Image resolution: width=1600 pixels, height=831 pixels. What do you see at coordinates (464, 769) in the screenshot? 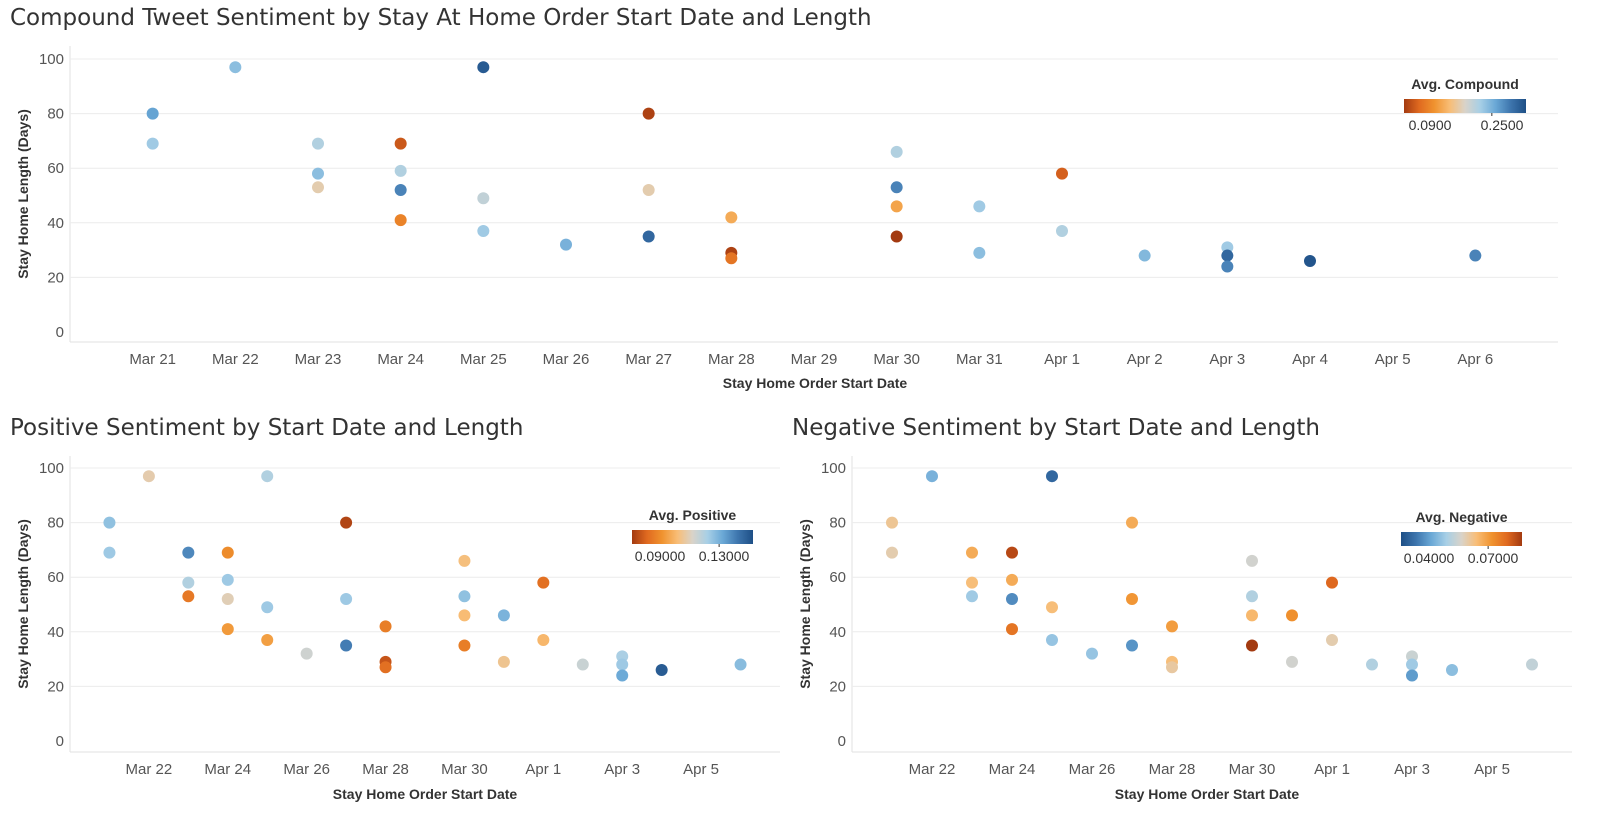
I see `x-tick-label: Mar 30` at bounding box center [464, 769].